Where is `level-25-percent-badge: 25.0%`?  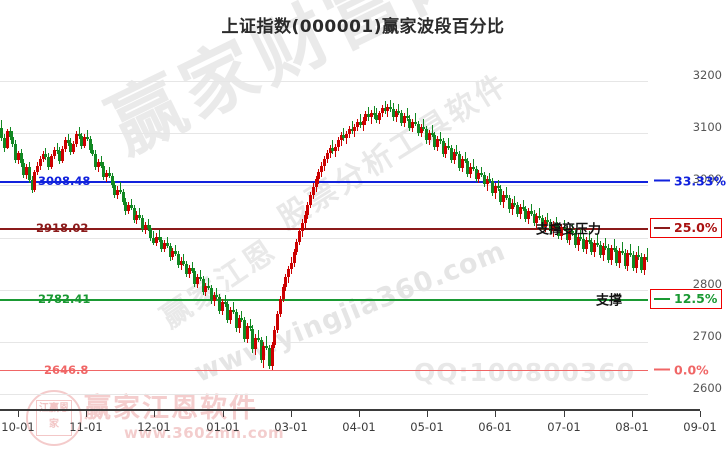
level-25-percent-badge: 25.0% is located at coordinates (686, 228).